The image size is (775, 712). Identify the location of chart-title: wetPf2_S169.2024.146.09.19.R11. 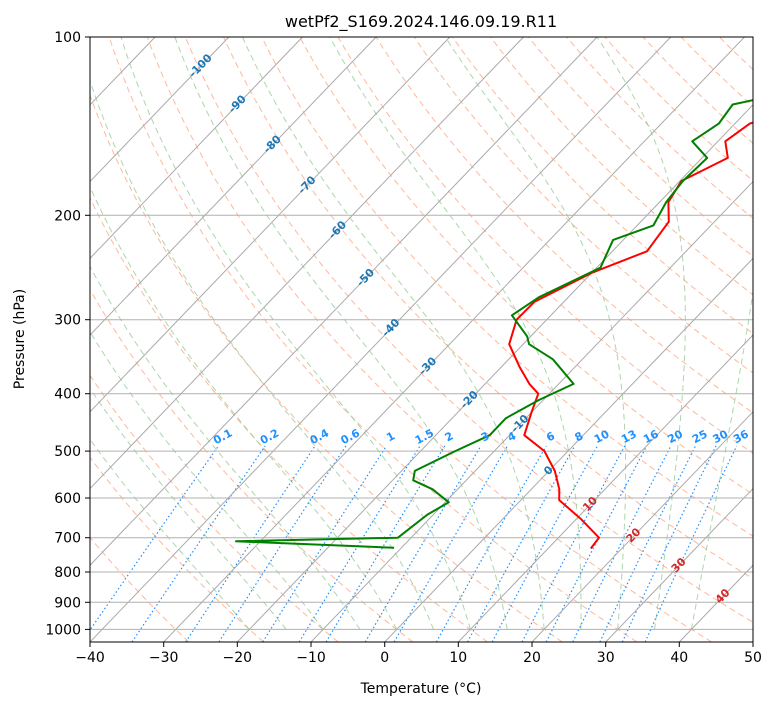
(421, 22).